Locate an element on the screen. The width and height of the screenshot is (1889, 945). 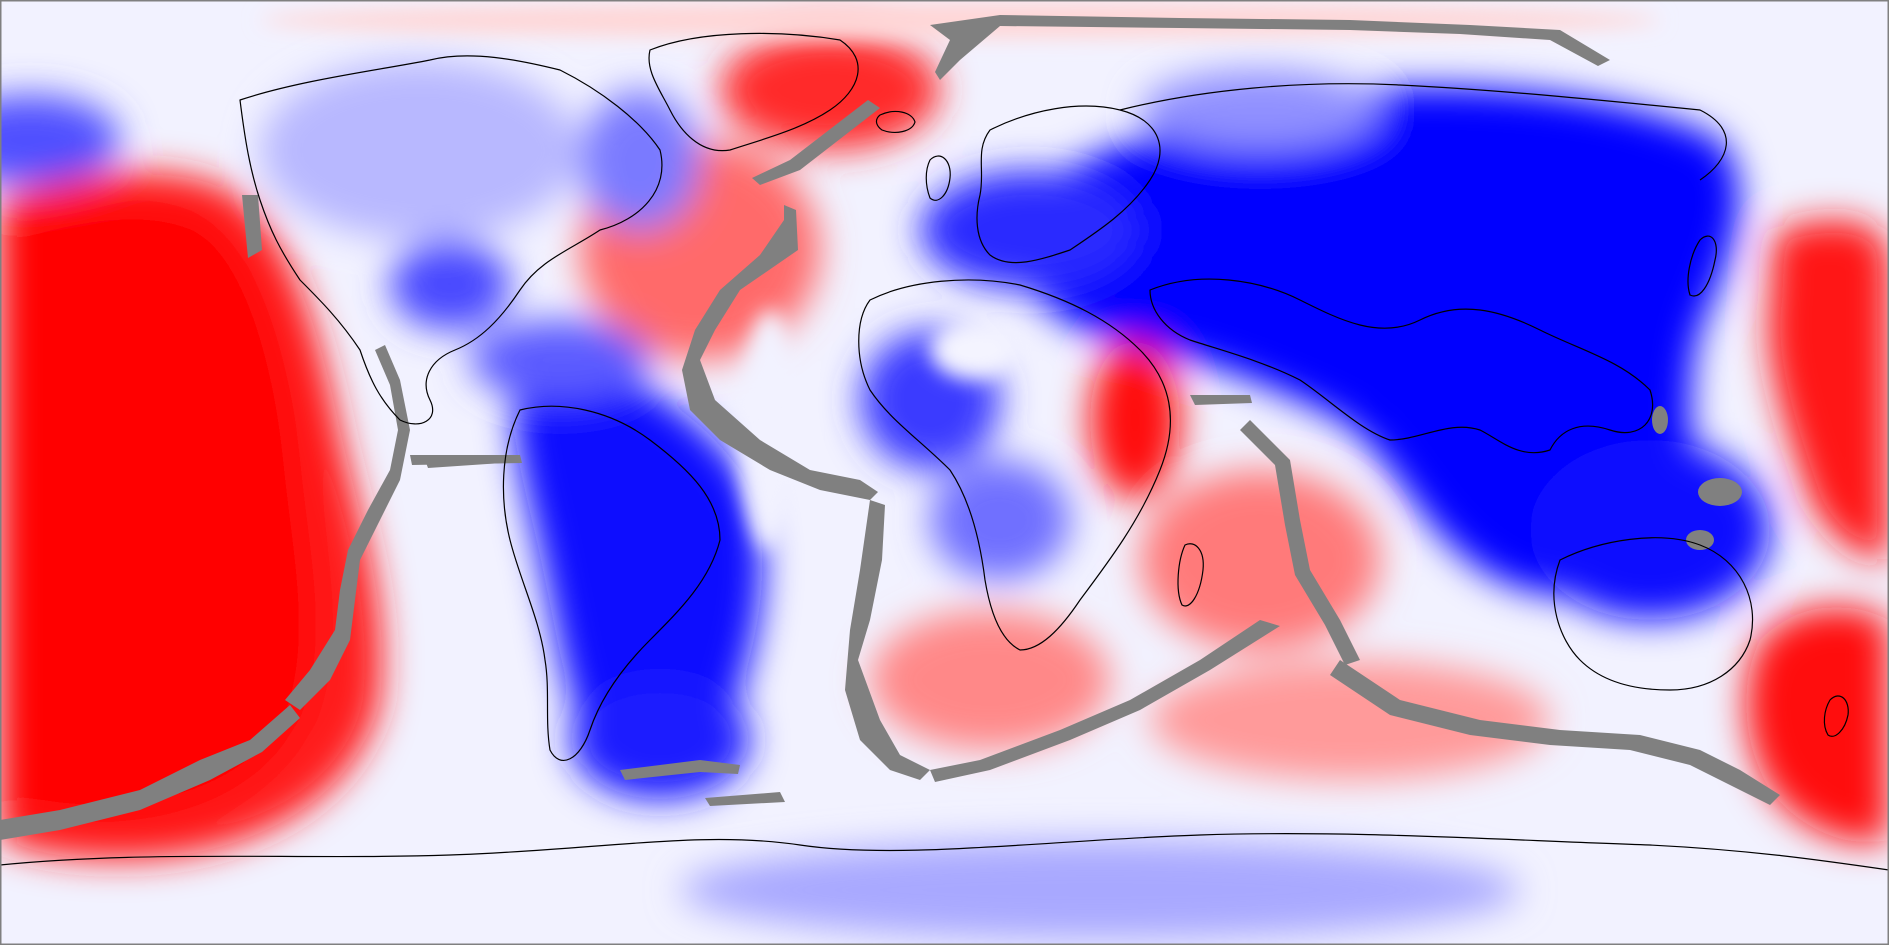
new-zealand-red-anomaly is located at coordinates (1817, 724).